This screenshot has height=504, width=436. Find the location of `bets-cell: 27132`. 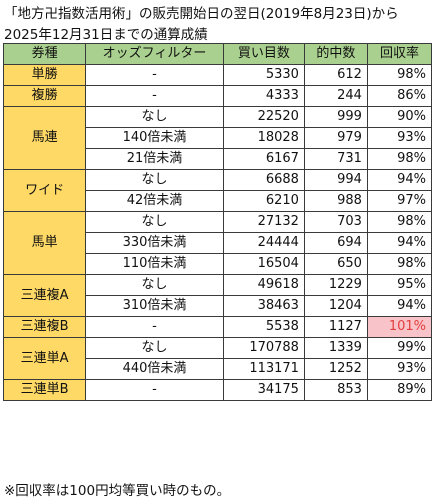

bets-cell: 27132 is located at coordinates (263, 222).